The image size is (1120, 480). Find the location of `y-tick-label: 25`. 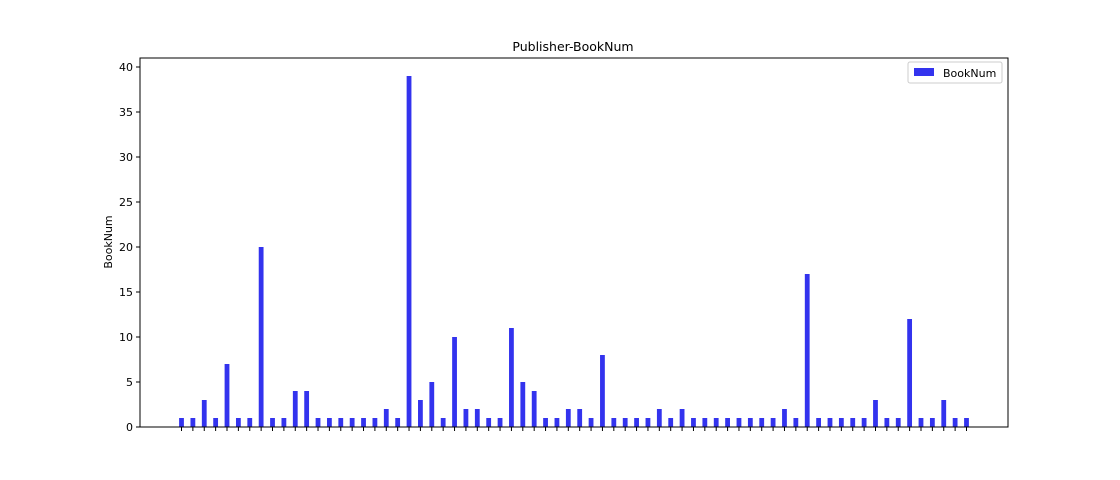

y-tick-label: 25 is located at coordinates (126, 202).